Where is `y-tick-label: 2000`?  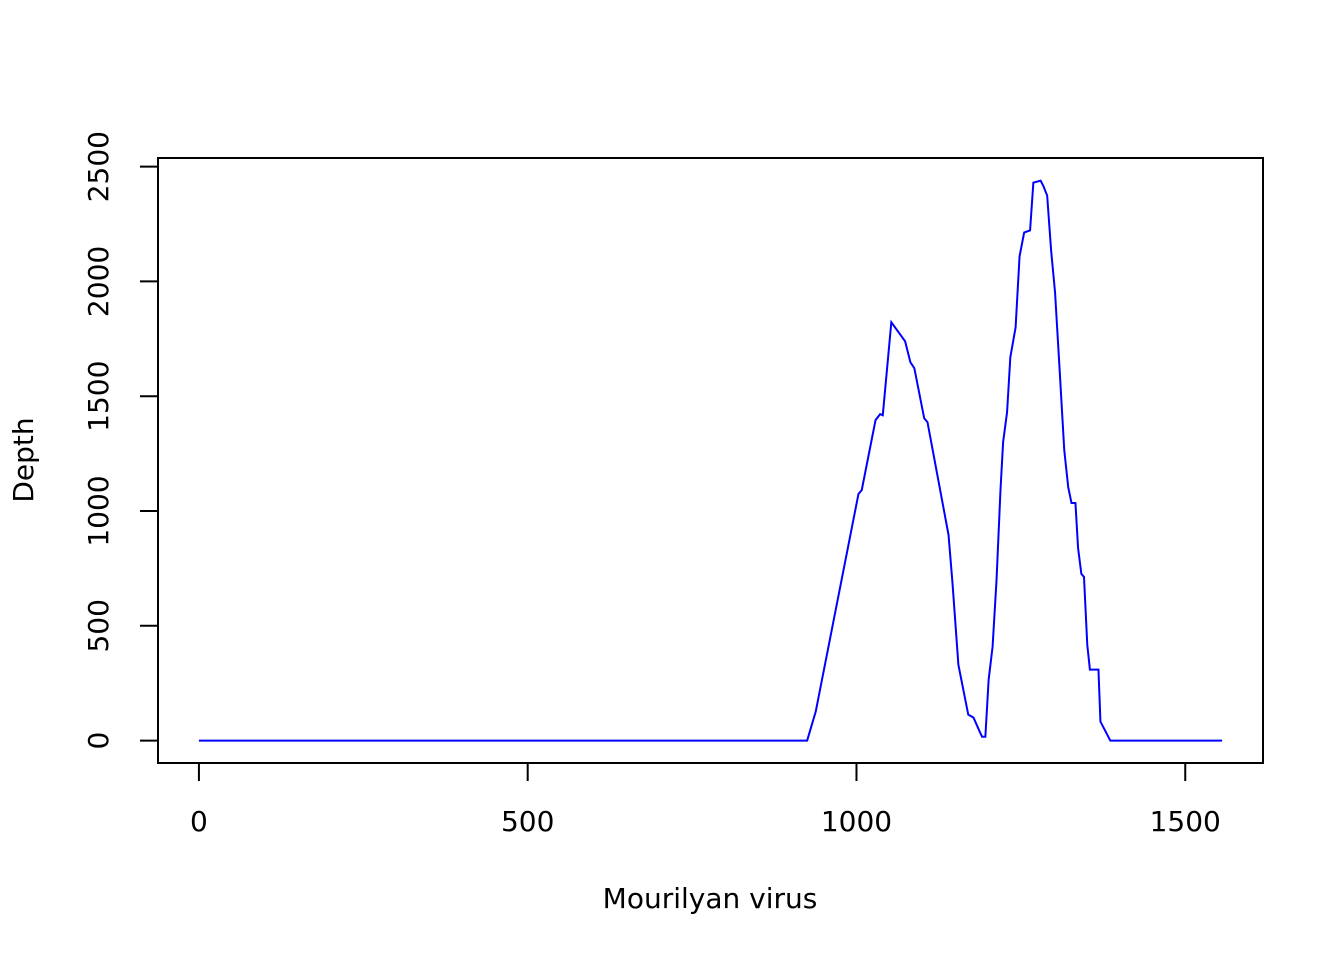 y-tick-label: 2000 is located at coordinates (98, 281).